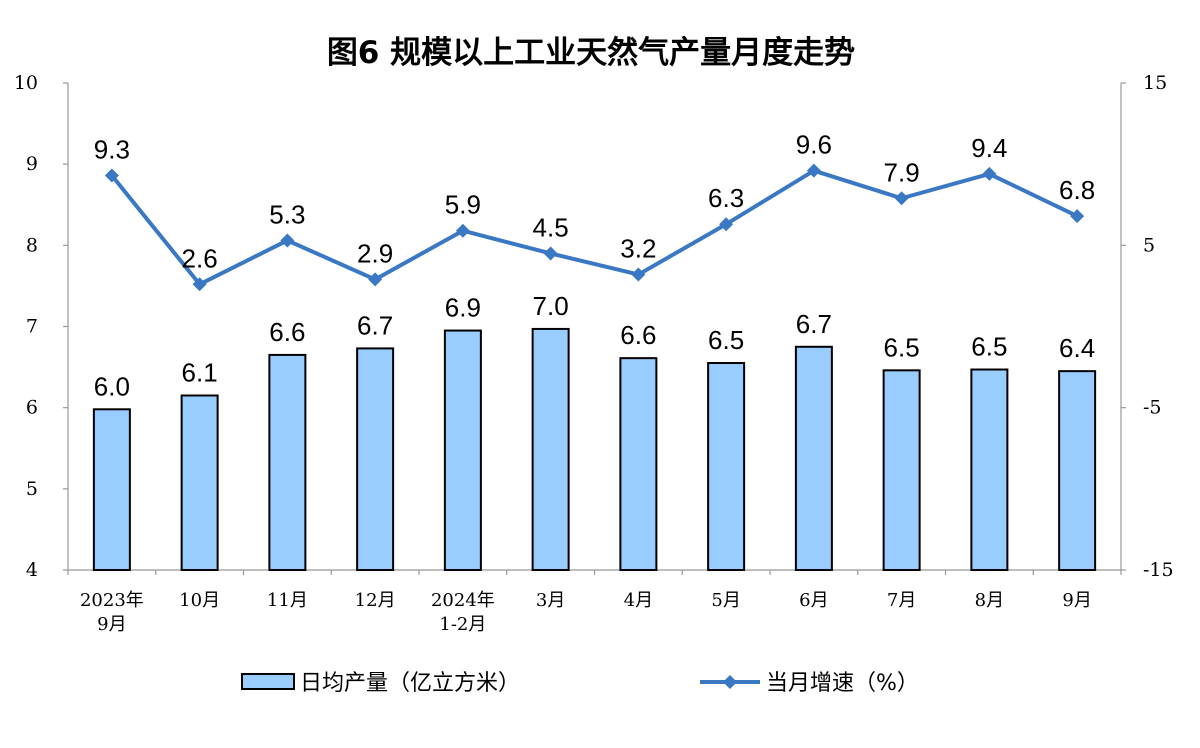 Image resolution: width=1200 pixels, height=748 pixels. Describe the element at coordinates (594, 227) in the screenshot. I see `growth-line` at that location.